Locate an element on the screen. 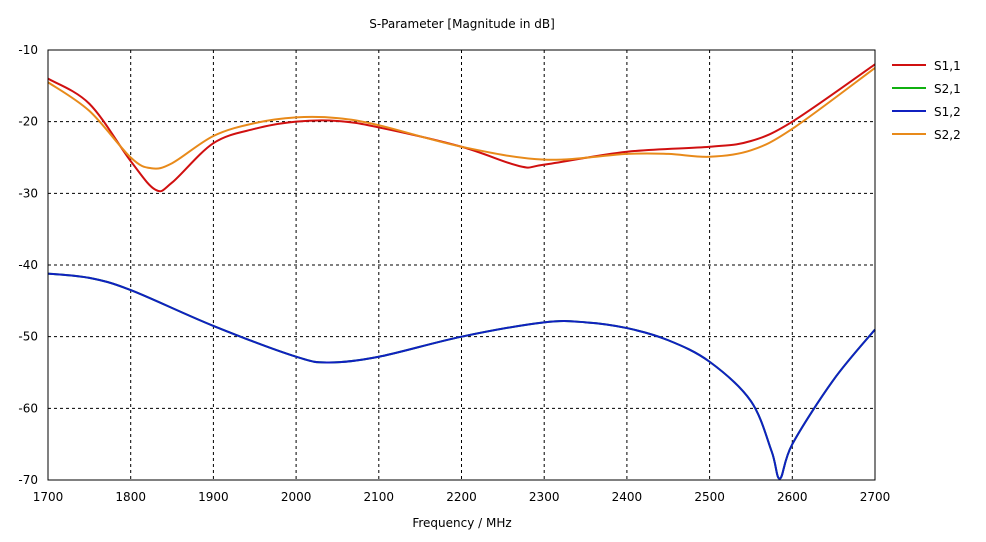 The image size is (986, 542). x-tick-label: 1800 is located at coordinates (130, 497).